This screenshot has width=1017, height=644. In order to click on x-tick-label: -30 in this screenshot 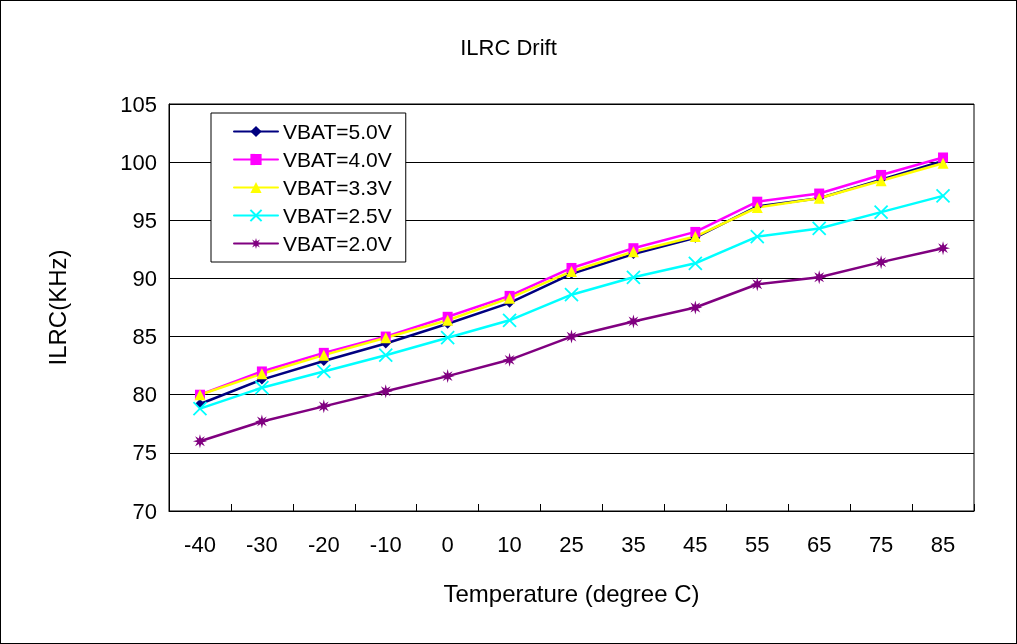, I will do `click(261, 544)`.